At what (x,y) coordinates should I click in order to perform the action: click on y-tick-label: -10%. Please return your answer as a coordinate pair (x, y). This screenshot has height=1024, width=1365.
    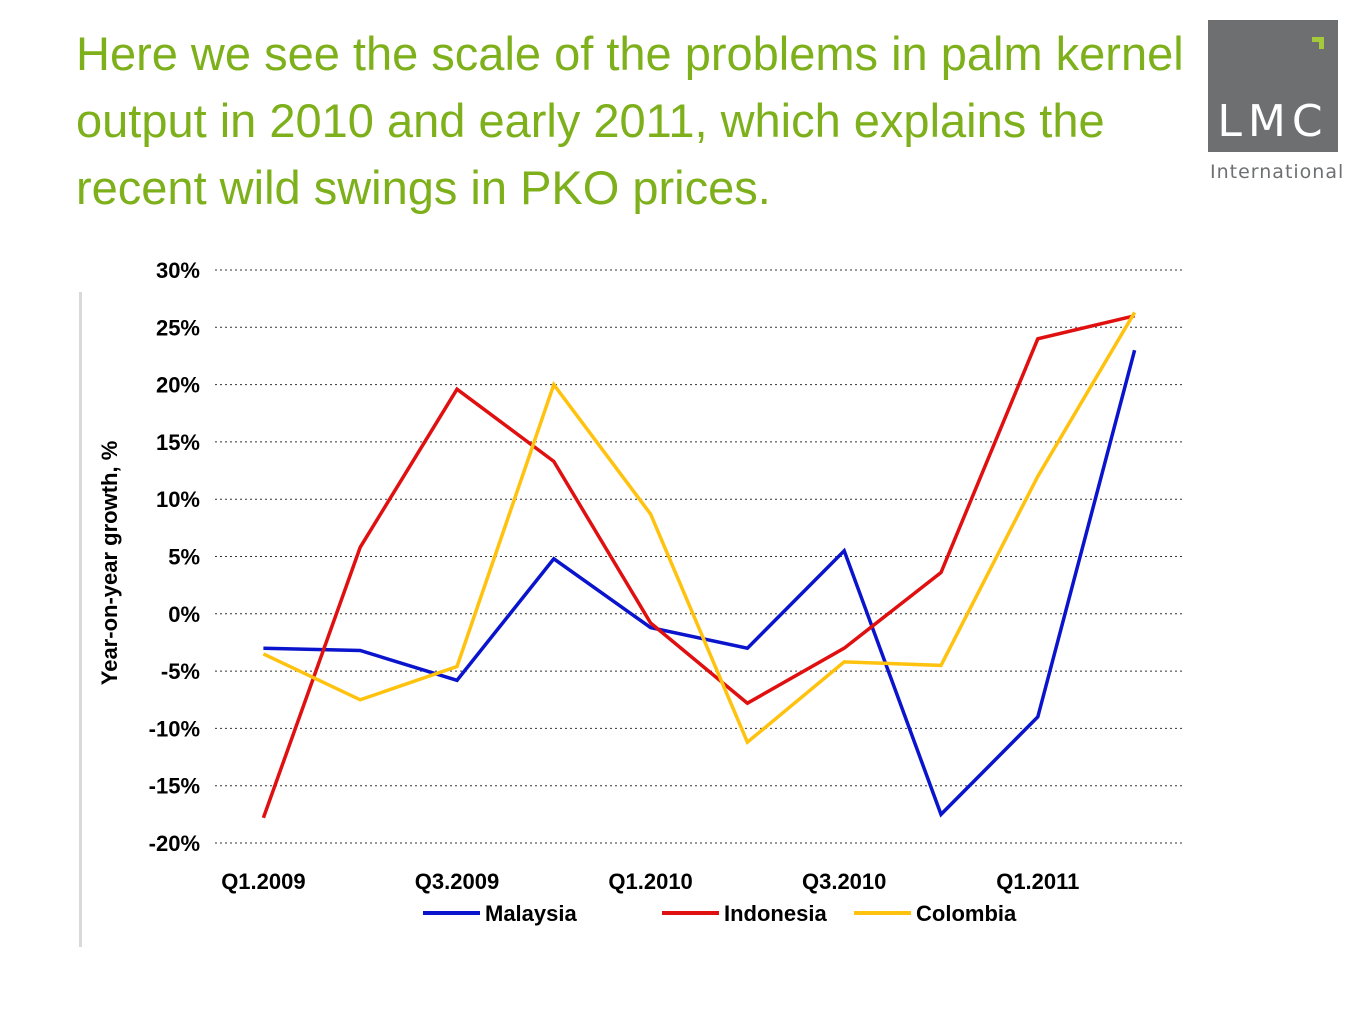
    Looking at the image, I should click on (174, 728).